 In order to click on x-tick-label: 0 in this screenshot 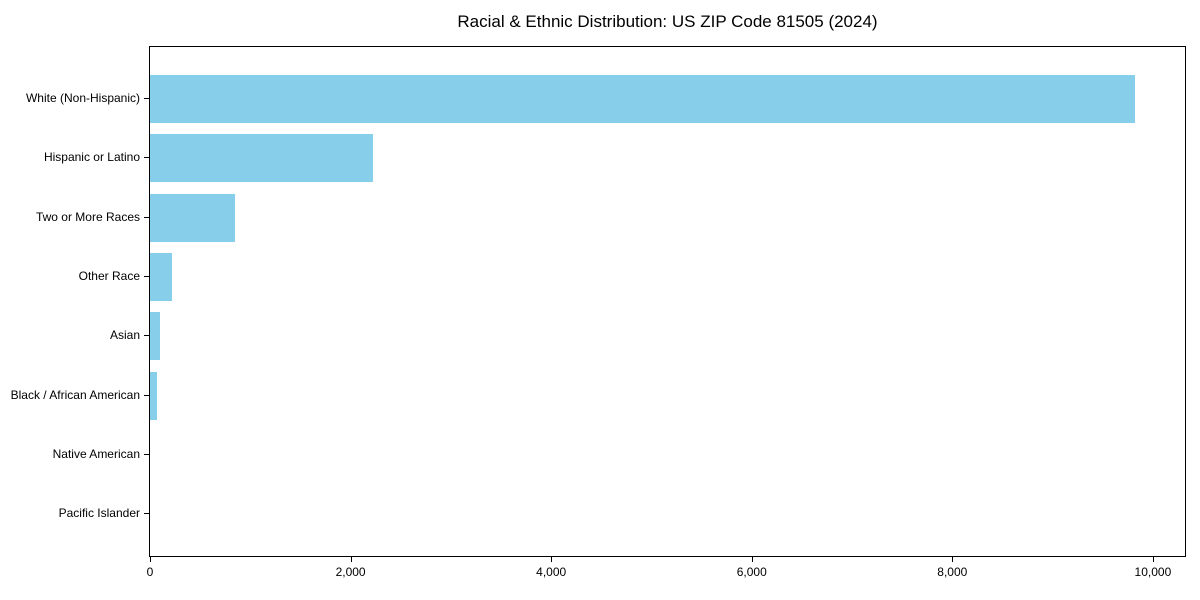, I will do `click(150, 572)`.